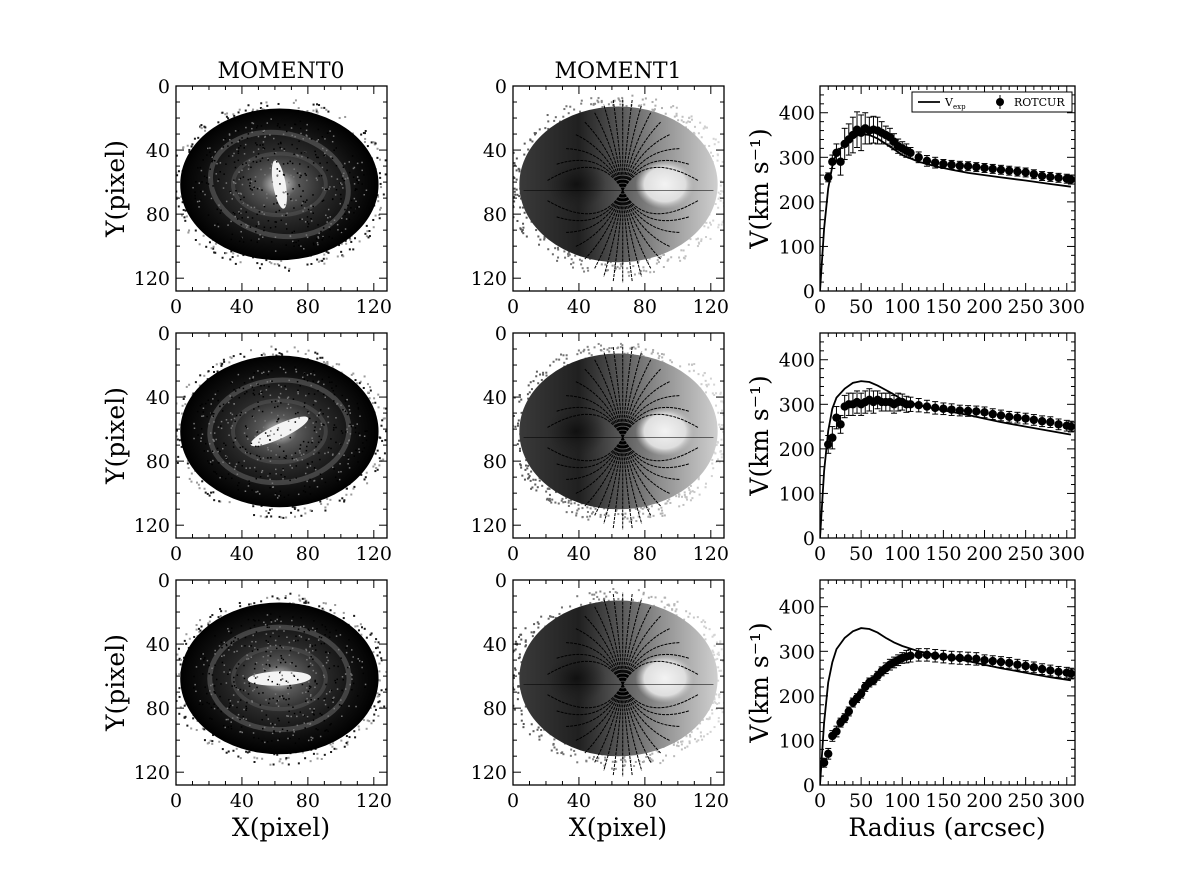  What do you see at coordinates (158, 215) in the screenshot?
I see `y-tick-label: 80` at bounding box center [158, 215].